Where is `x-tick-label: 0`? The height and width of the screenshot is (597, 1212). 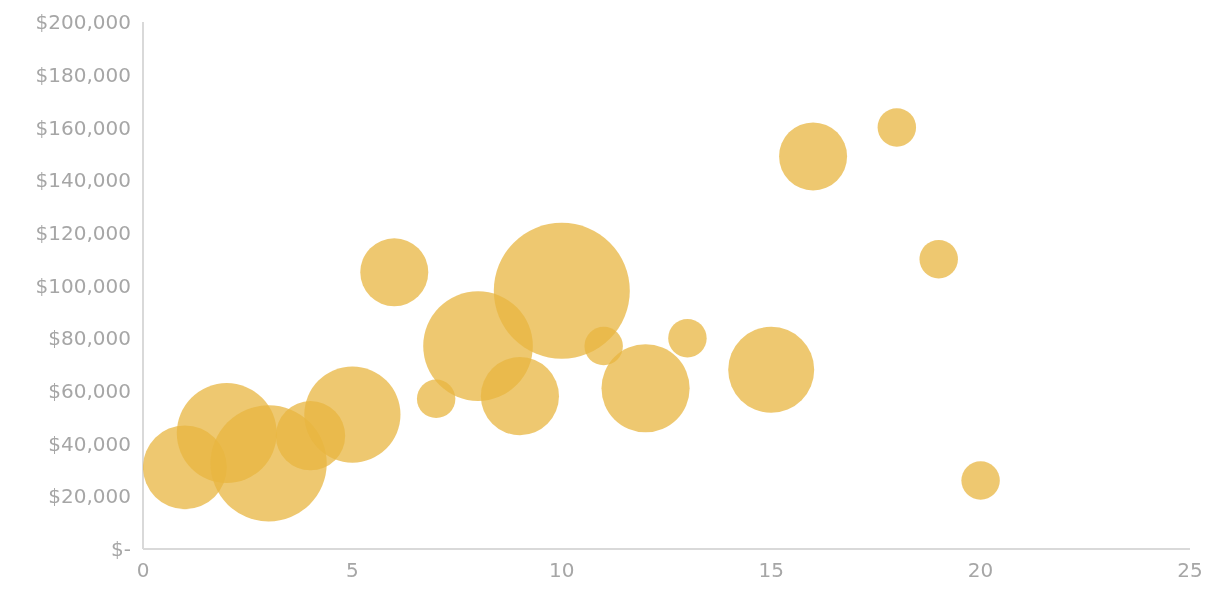
x-tick-label: 0 is located at coordinates (143, 570).